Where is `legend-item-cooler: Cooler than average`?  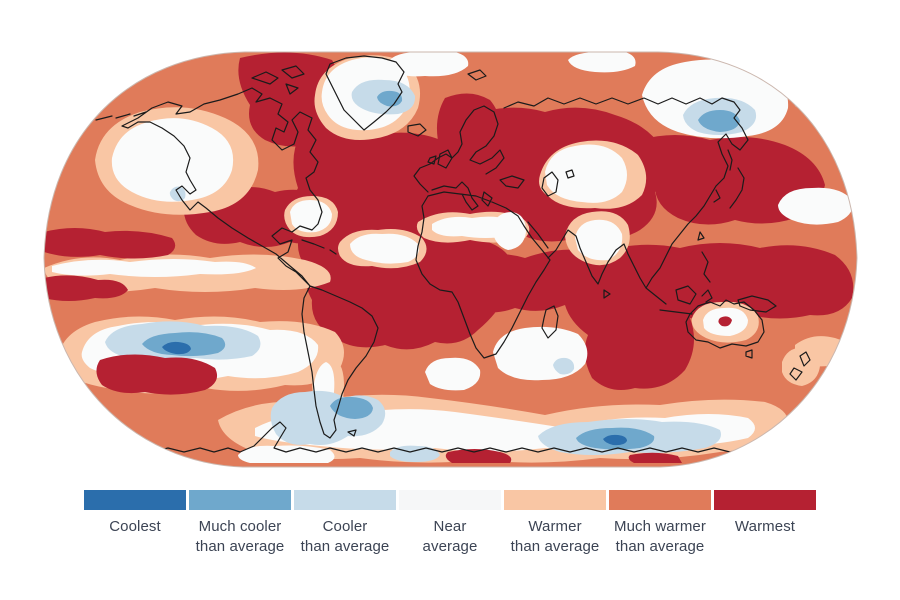 legend-item-cooler: Cooler than average is located at coordinates (345, 523).